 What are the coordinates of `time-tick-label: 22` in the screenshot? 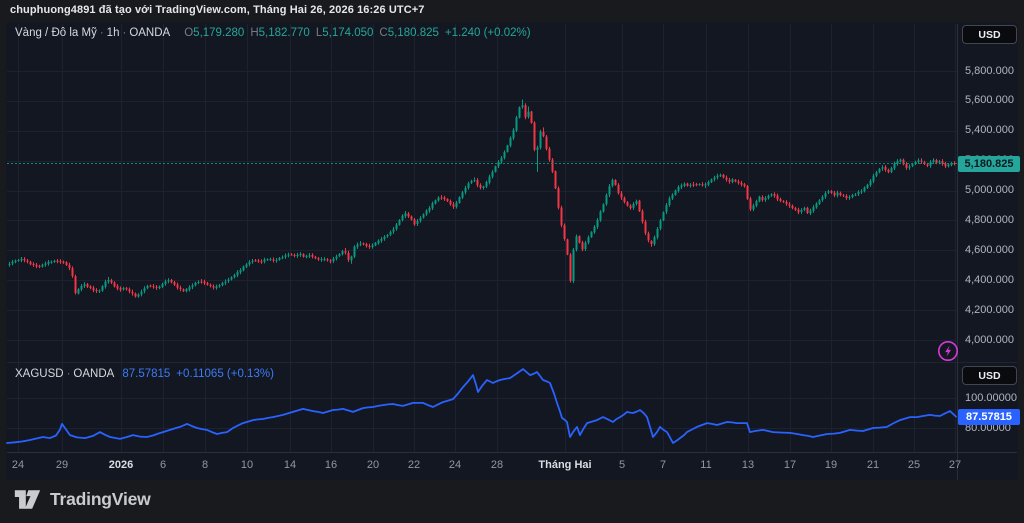 It's located at (414, 465).